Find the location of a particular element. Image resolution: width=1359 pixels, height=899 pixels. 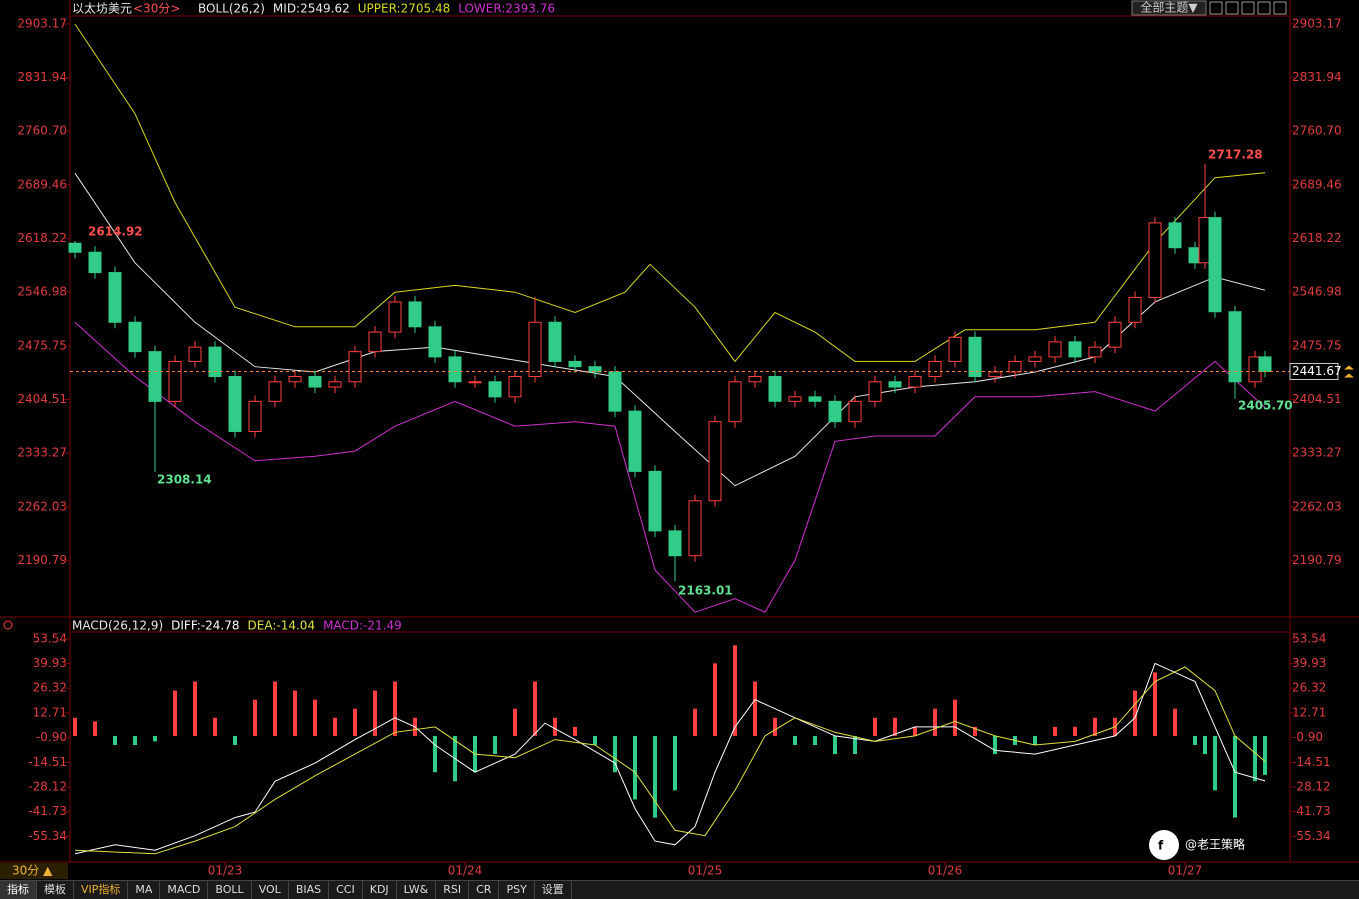

tab: PSY is located at coordinates (517, 890).